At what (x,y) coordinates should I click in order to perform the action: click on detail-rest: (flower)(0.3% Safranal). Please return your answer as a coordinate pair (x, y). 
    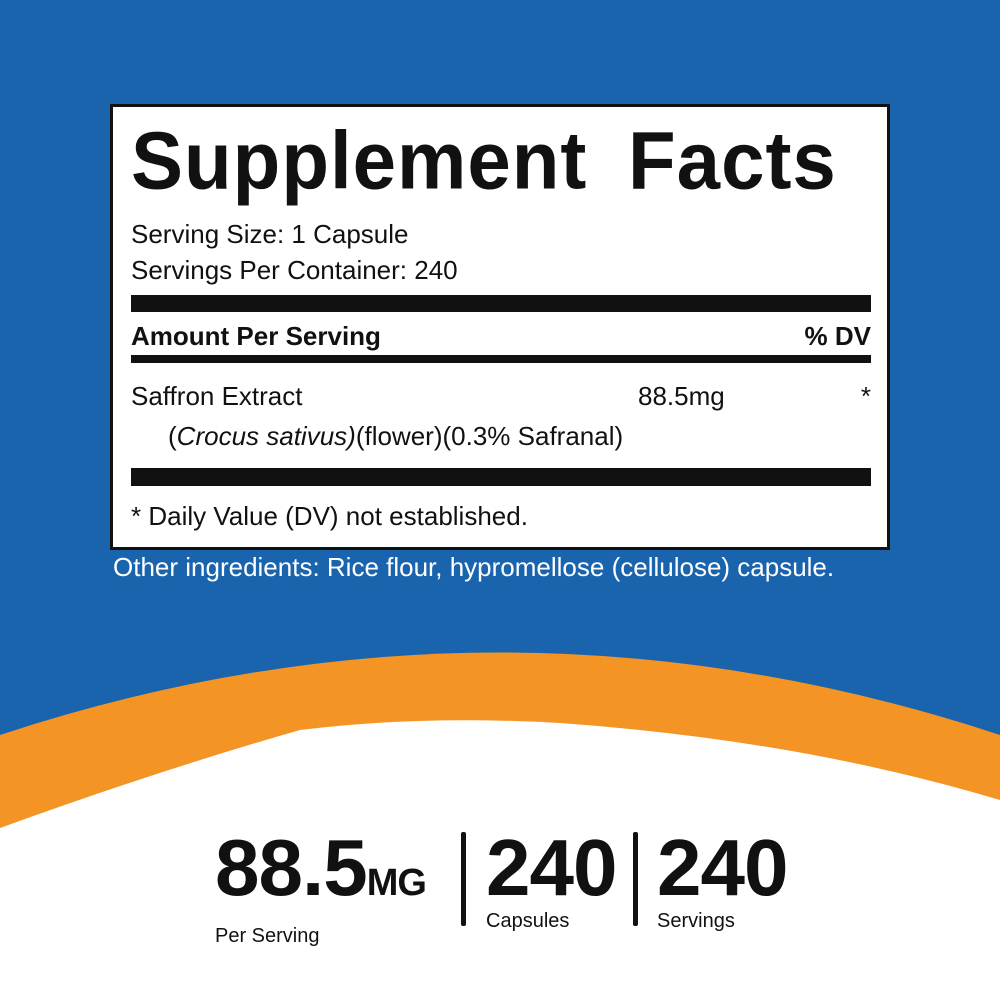
    Looking at the image, I should click on (489, 436).